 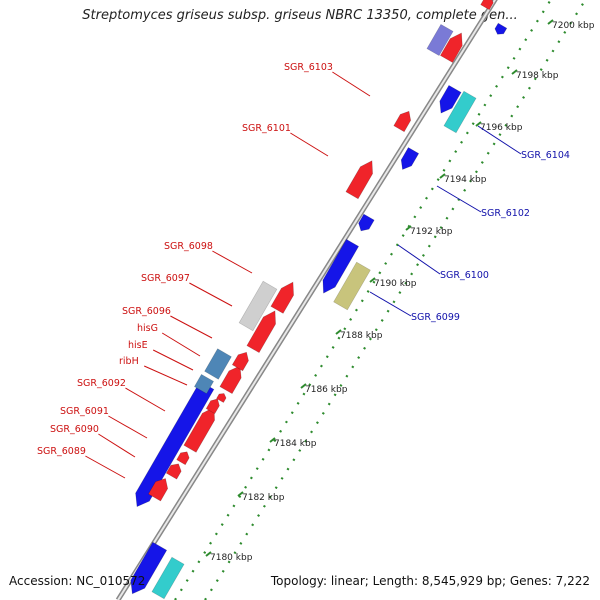 What do you see at coordinates (352, 286) in the screenshot?
I see `gene-6099-block` at bounding box center [352, 286].